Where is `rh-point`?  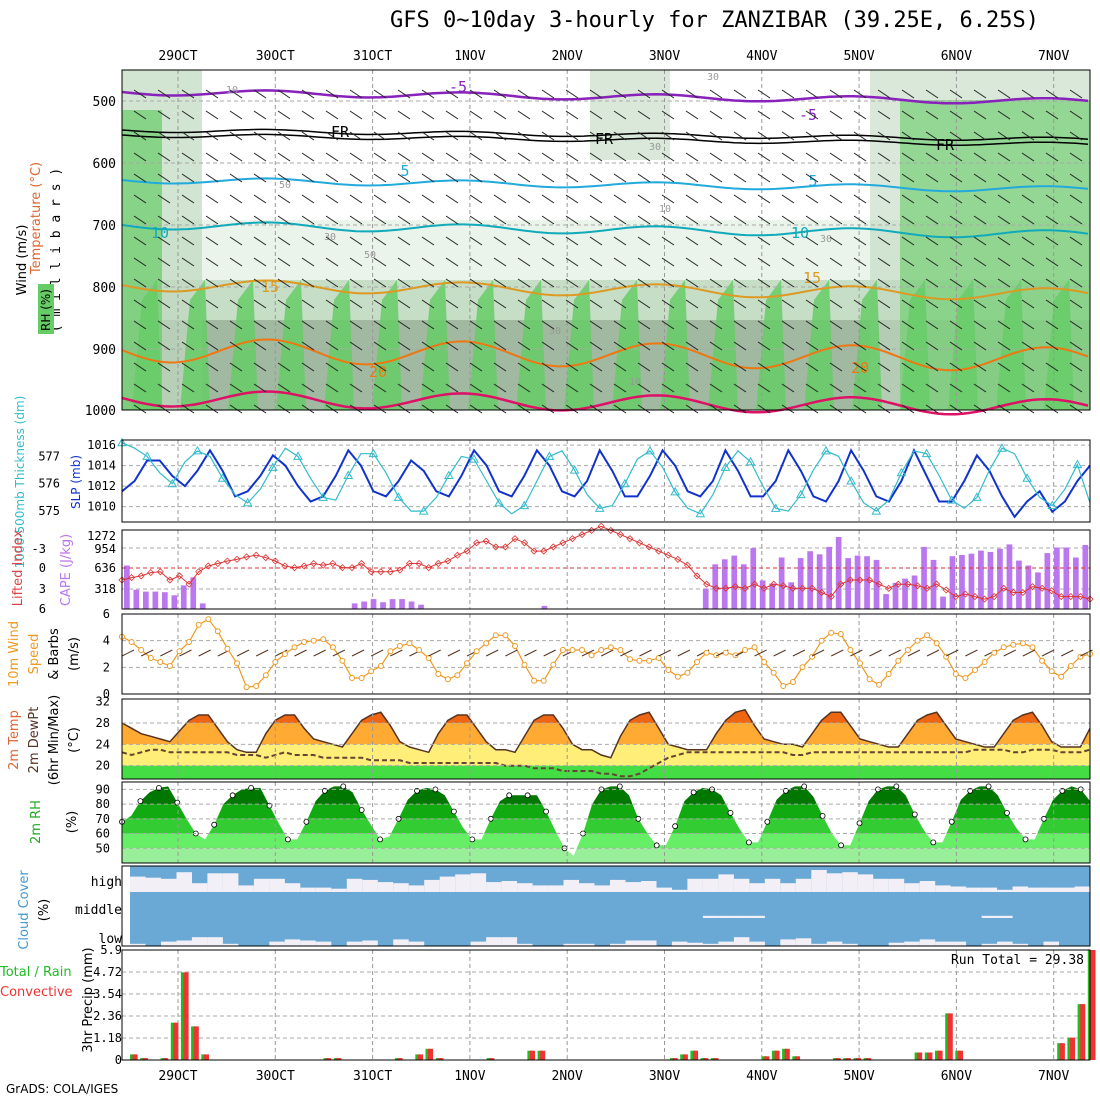
rh-point is located at coordinates (140, 801).